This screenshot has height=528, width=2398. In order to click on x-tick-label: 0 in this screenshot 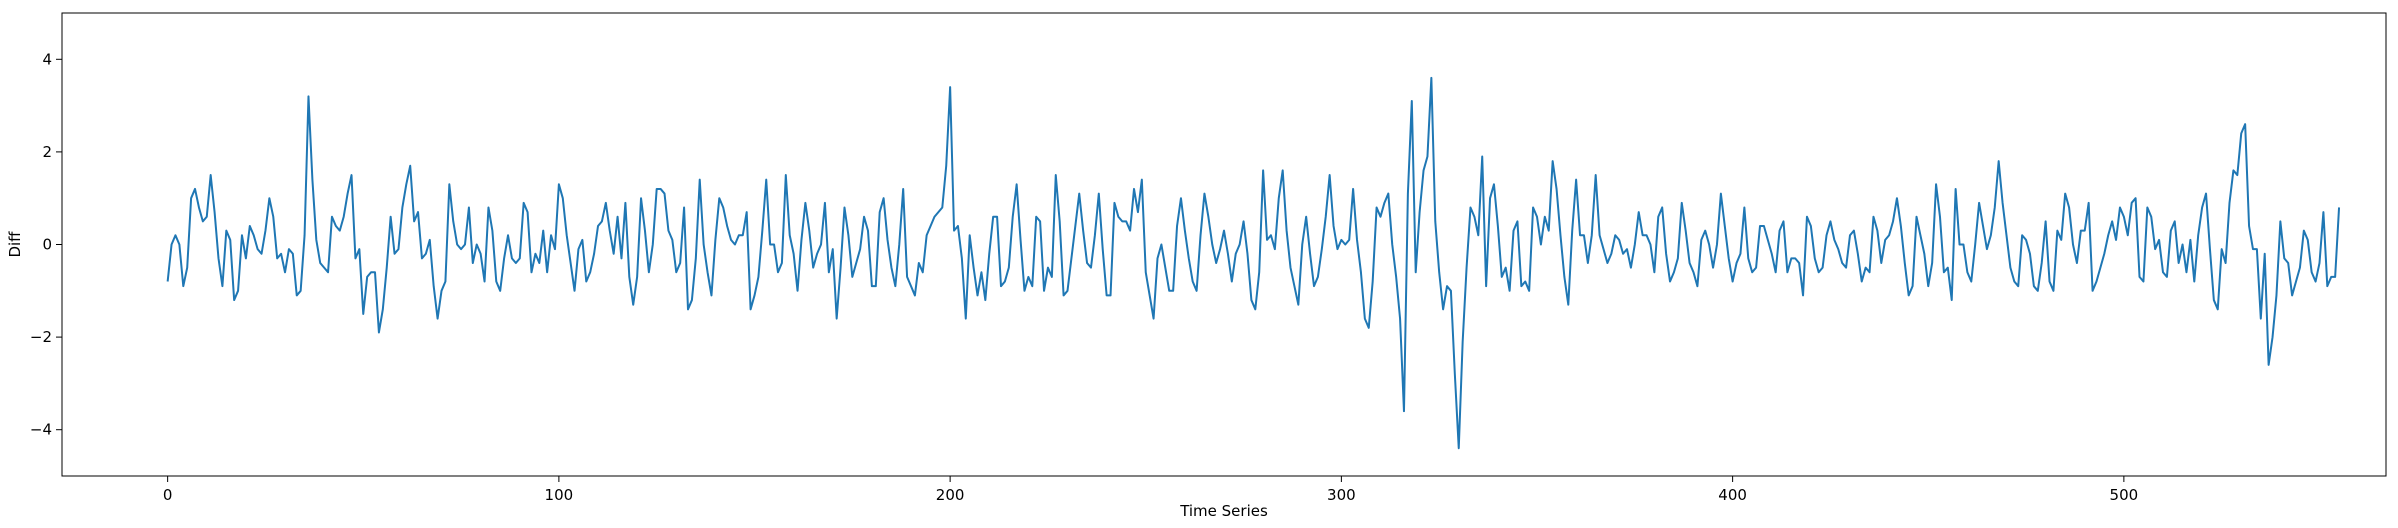, I will do `click(168, 495)`.